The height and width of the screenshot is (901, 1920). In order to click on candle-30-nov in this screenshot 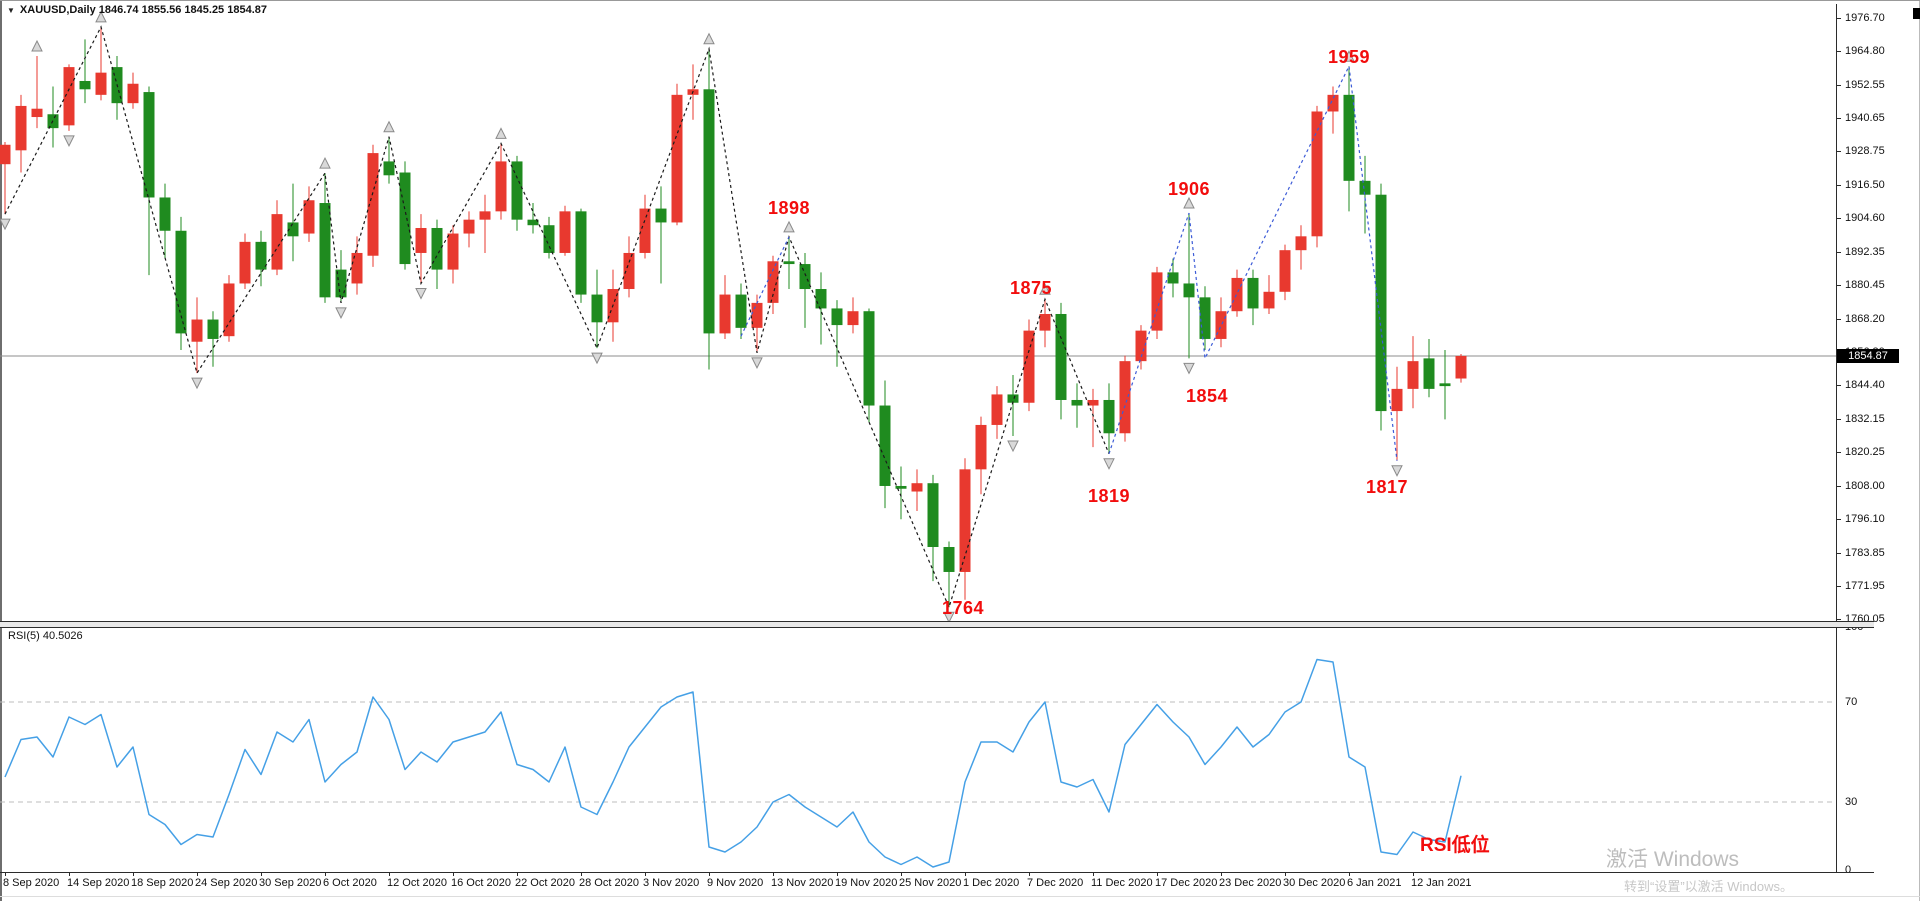, I will do `click(949, 559)`.